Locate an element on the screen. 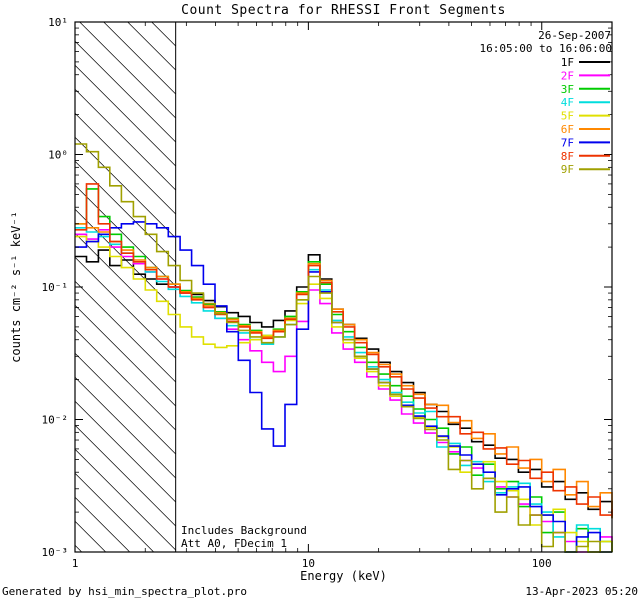 This screenshot has width=640, height=600. generator-credit: Generated by hsi_min_spectra_plot.pro is located at coordinates (125, 591).